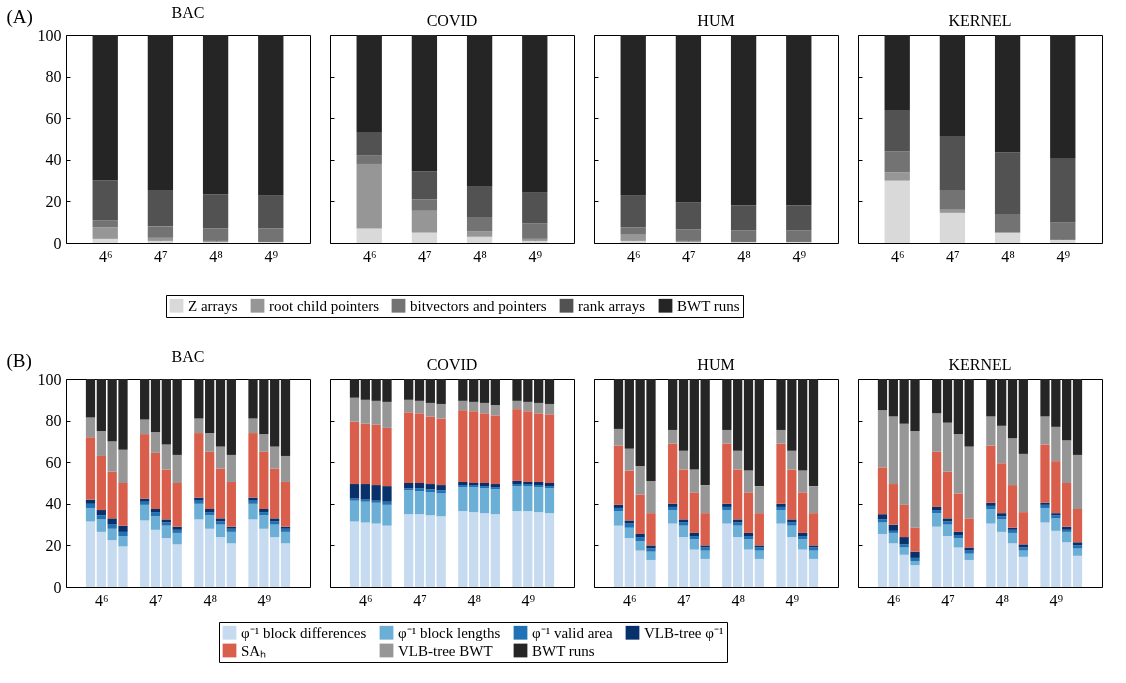 The width and height of the screenshot is (1126, 683). Describe the element at coordinates (213, 305) in the screenshot. I see `legend-label: Z arrays` at that location.